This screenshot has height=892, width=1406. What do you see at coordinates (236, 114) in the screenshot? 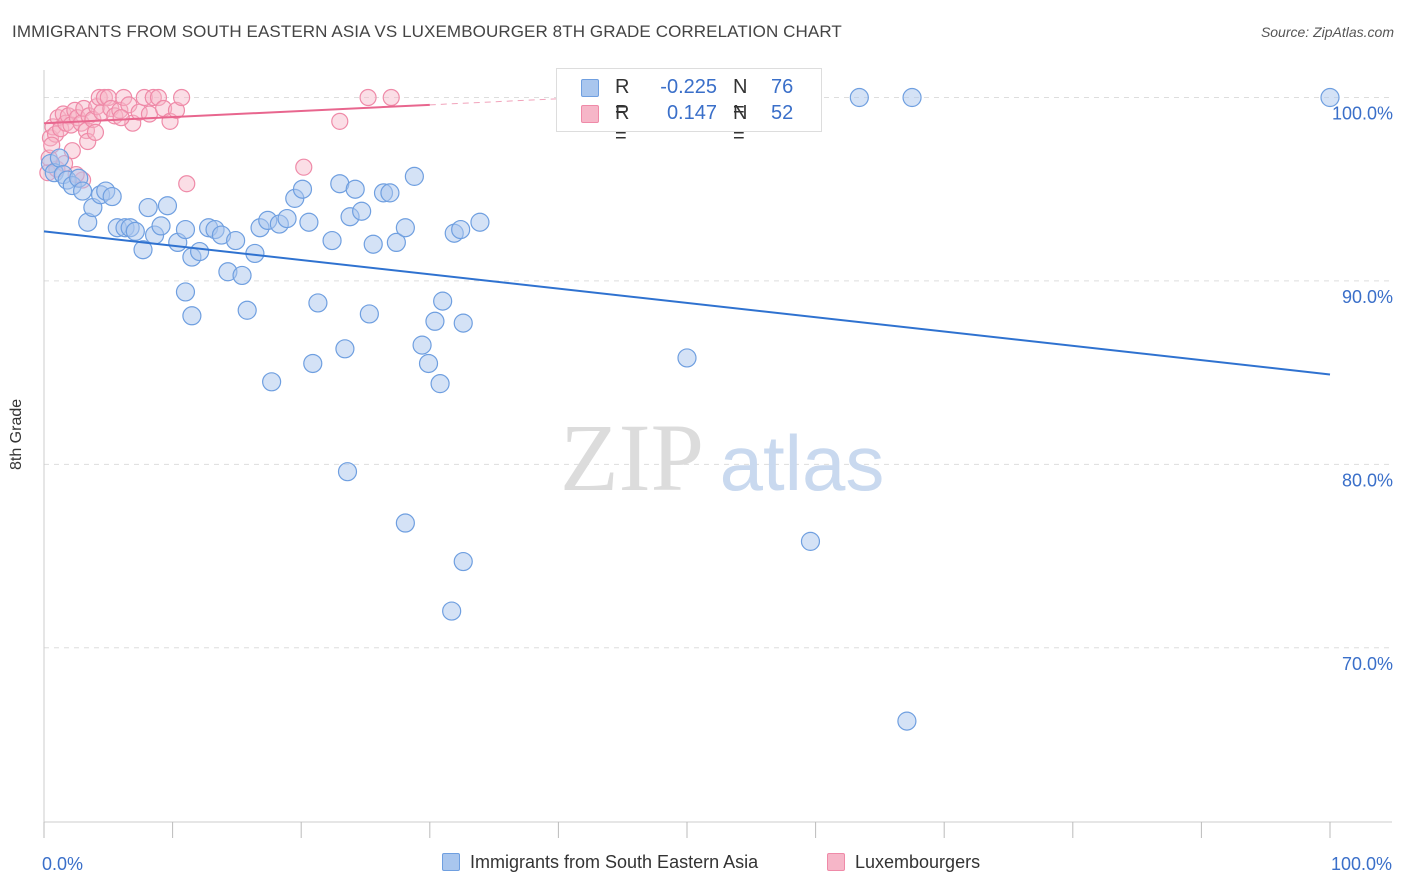
I see `trend-line-luxembourgers` at bounding box center [236, 114].